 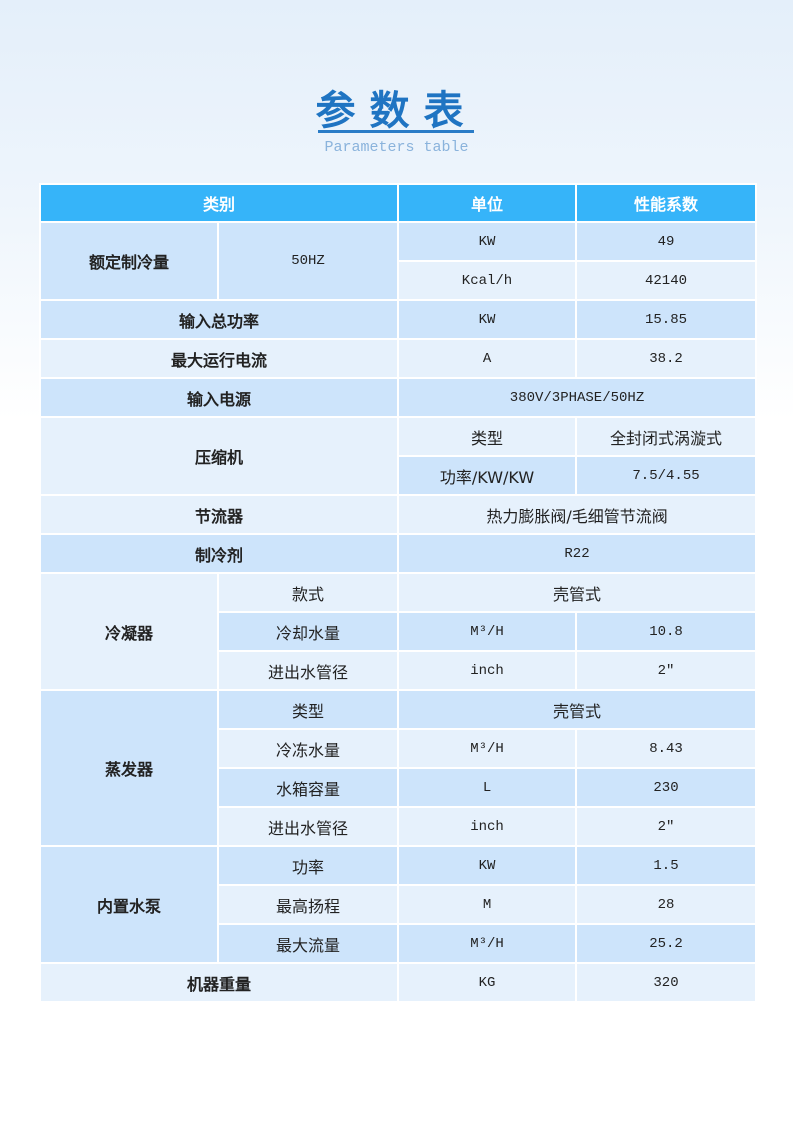 What do you see at coordinates (308, 943) in the screenshot?
I see `table-cell: 最大流量` at bounding box center [308, 943].